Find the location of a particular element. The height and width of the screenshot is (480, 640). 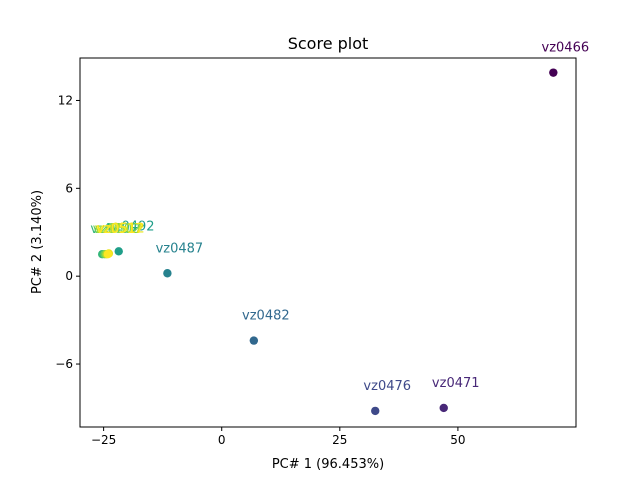

y-axis-ticks: −6 0 6 12 is located at coordinates (67, 232).